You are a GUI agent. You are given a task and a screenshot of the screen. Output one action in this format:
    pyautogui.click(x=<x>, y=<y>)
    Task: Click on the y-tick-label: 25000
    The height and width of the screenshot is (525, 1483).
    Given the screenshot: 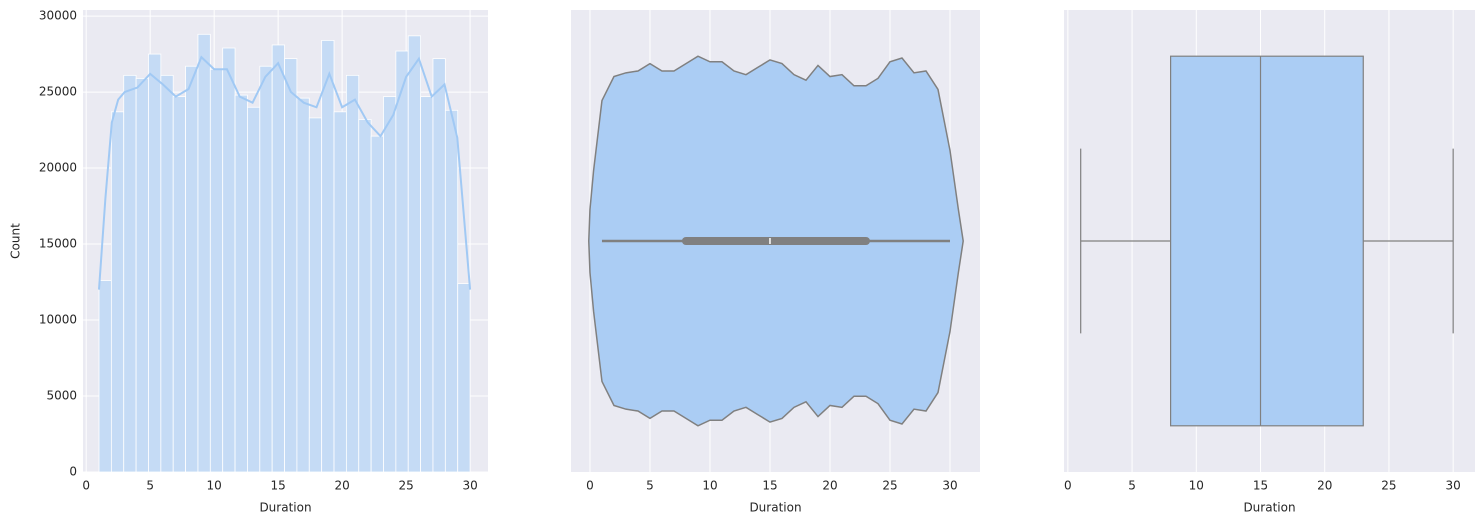 What is the action you would take?
    pyautogui.click(x=58, y=92)
    